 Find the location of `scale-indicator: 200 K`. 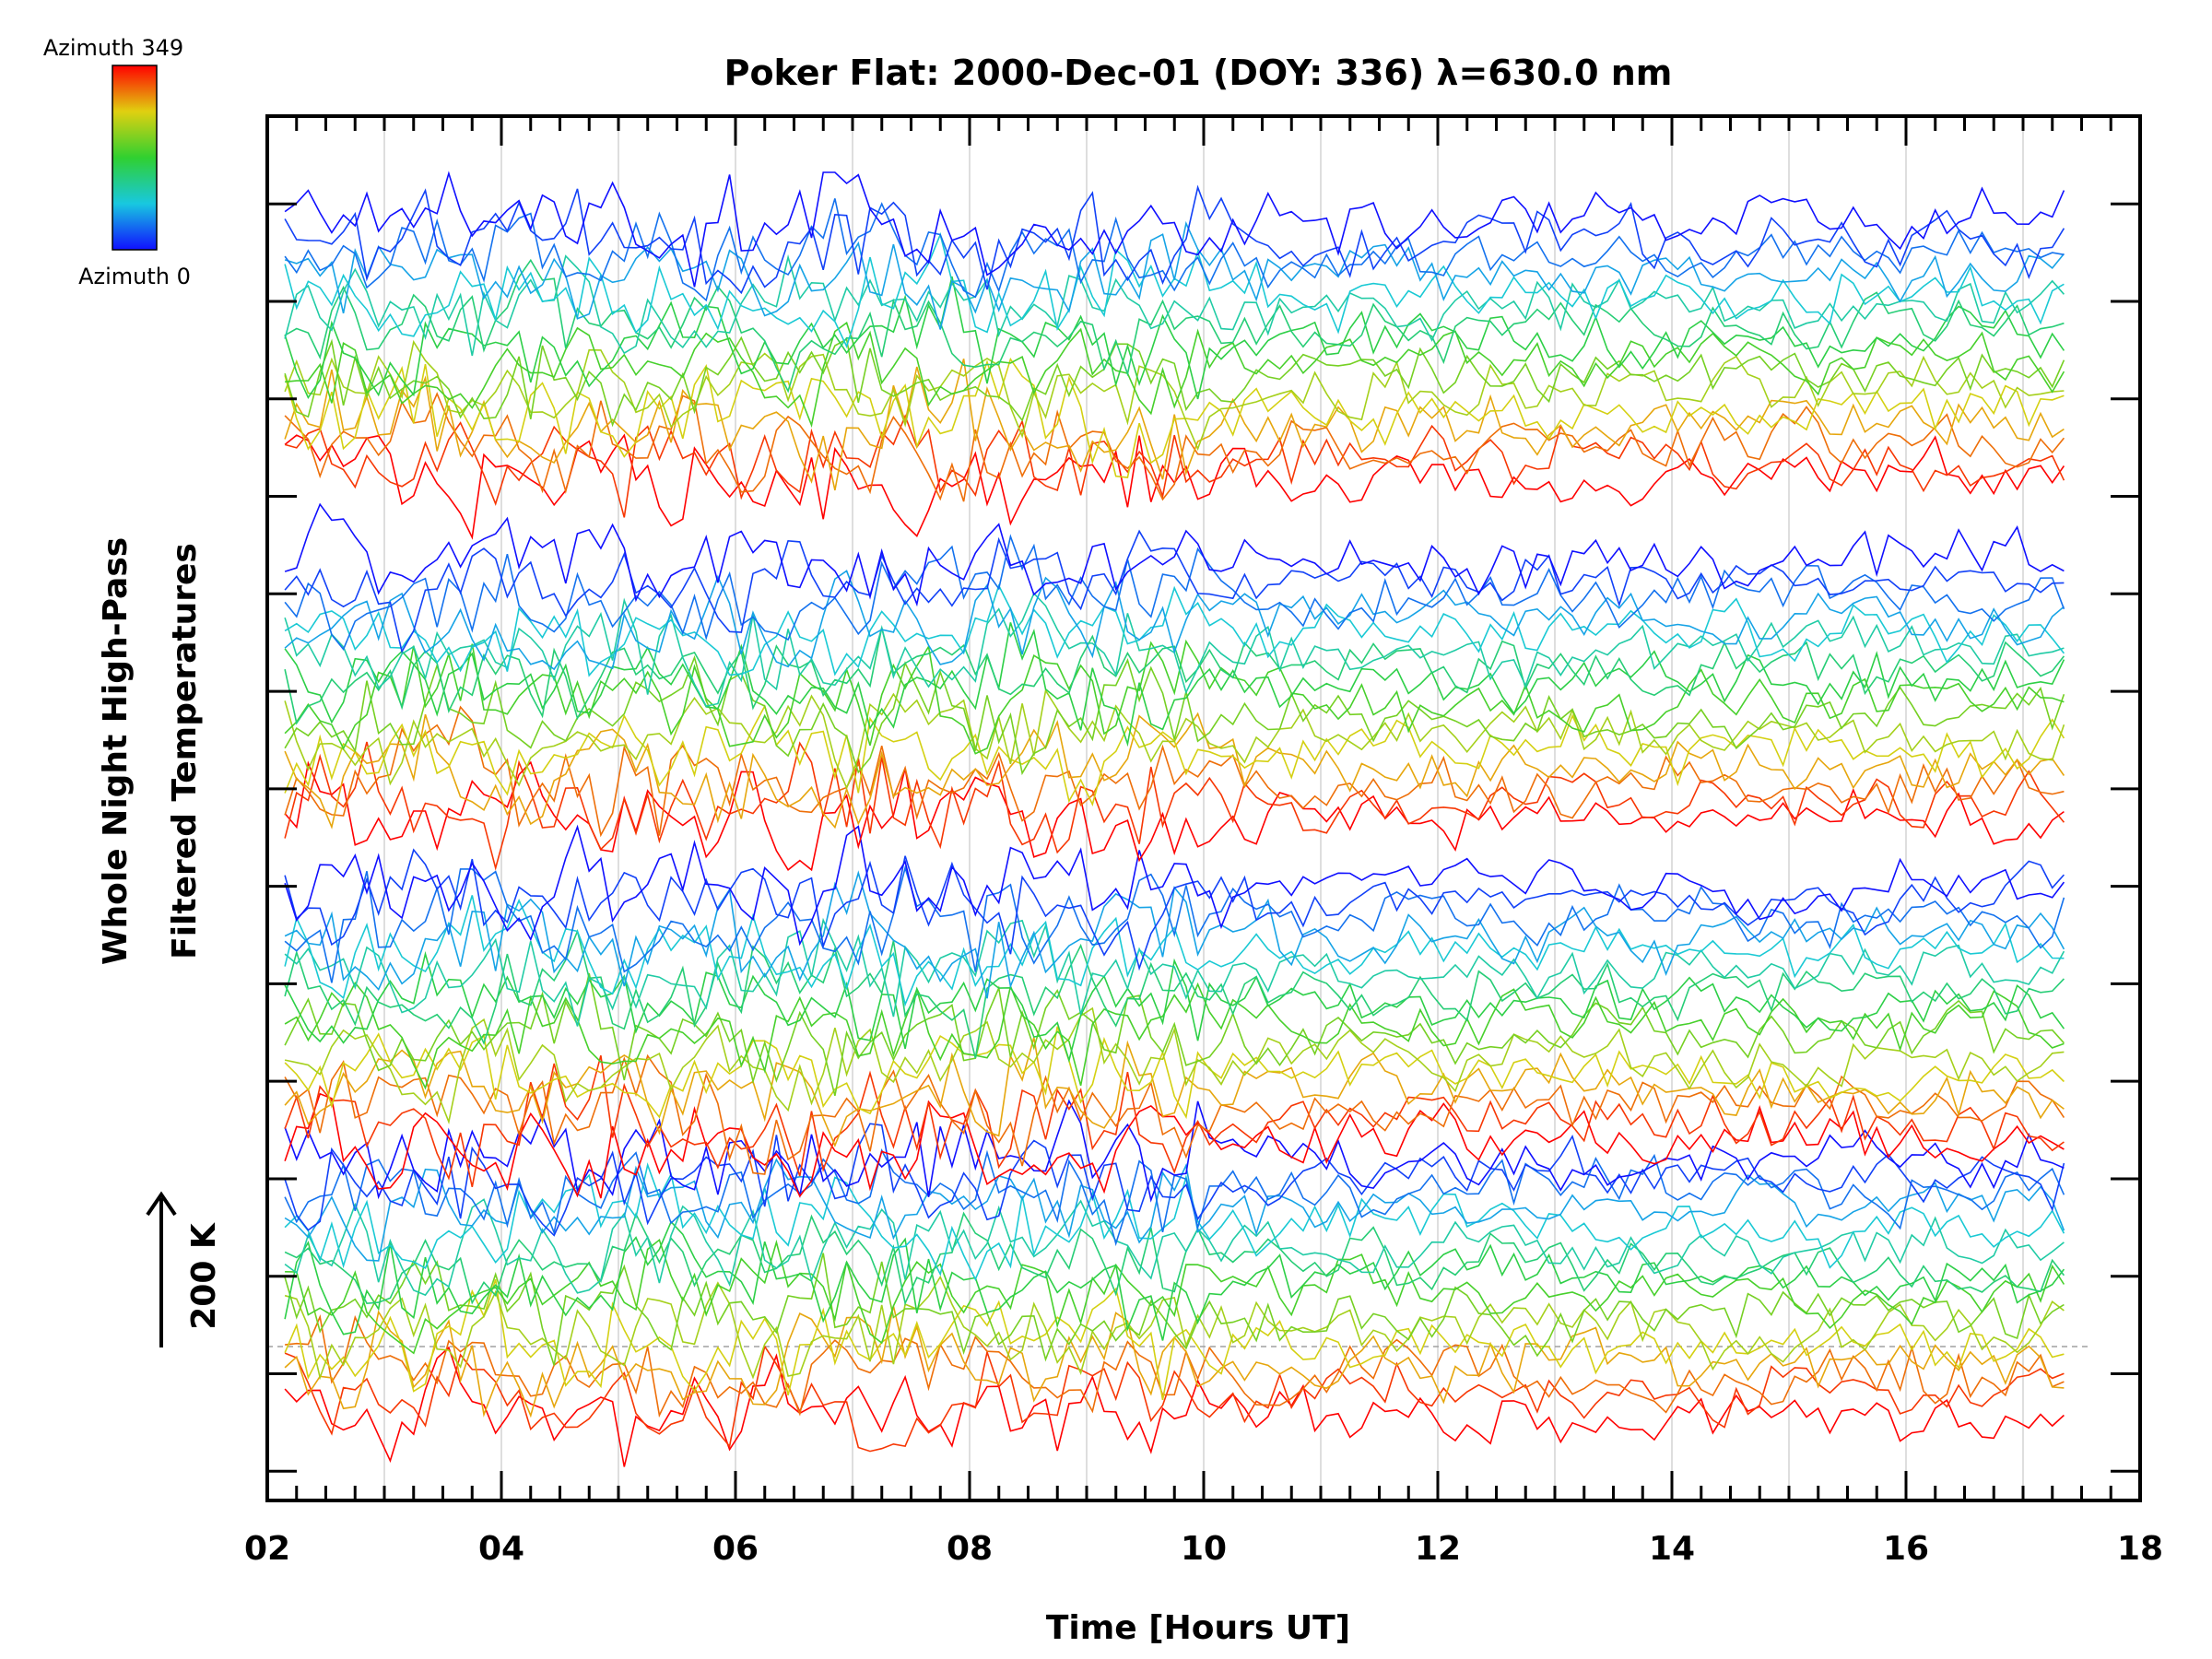

scale-indicator: 200 K is located at coordinates (184, 1269).